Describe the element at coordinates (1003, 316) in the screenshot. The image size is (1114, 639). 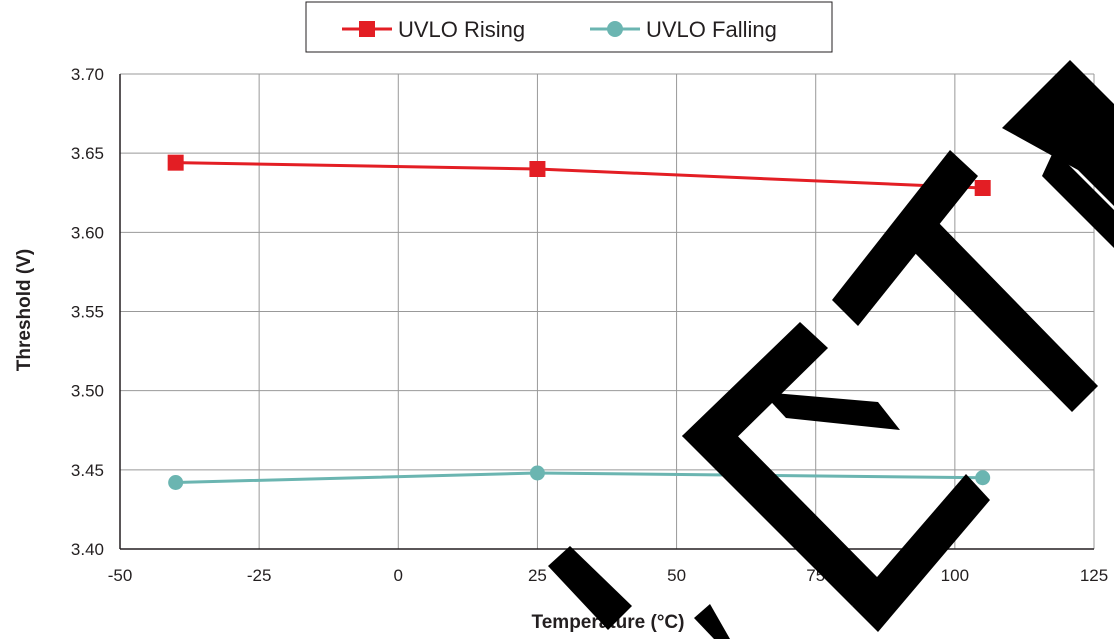
I see `watermark-stroke-t-stem` at that location.